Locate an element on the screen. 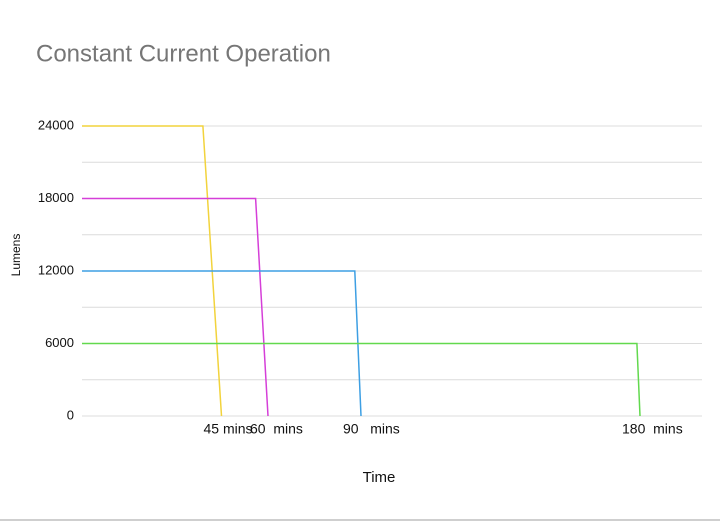 This screenshot has width=720, height=523. x-tick-label: 45 mins is located at coordinates (228, 429).